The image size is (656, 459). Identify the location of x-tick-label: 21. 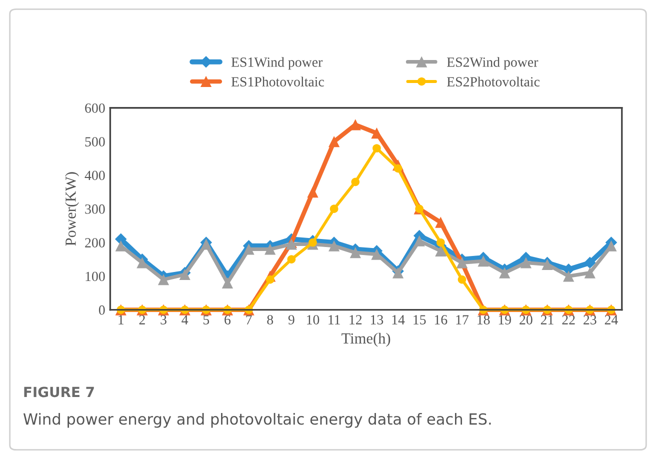
(547, 319).